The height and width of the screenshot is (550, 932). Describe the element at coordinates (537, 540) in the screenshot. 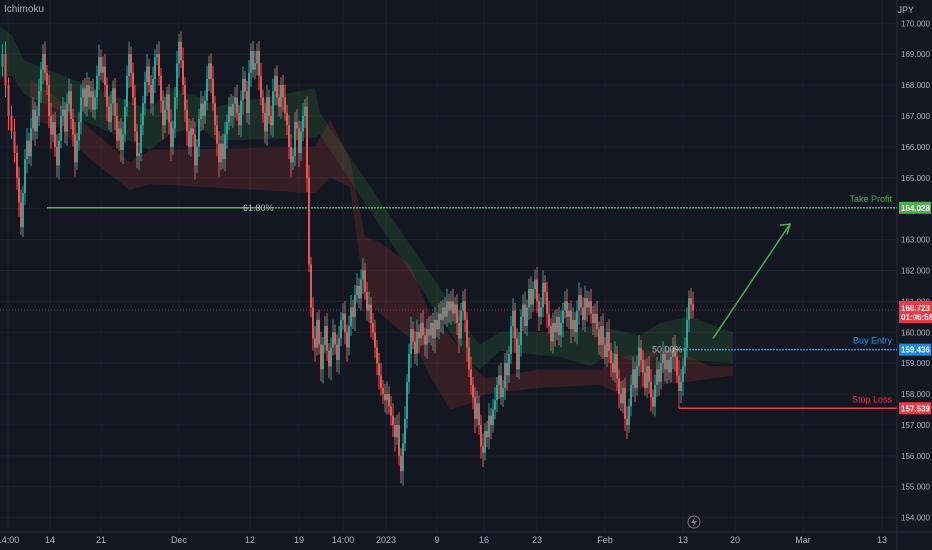

I see `x-tick-label: 23` at that location.